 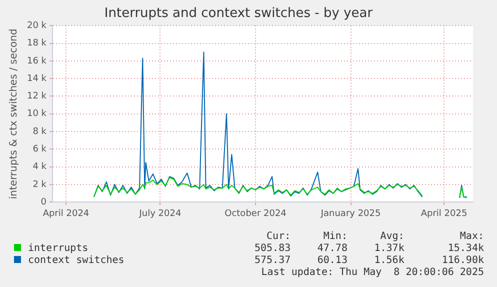 I want to click on y-tick-label: 12 k, so click(x=37, y=97).